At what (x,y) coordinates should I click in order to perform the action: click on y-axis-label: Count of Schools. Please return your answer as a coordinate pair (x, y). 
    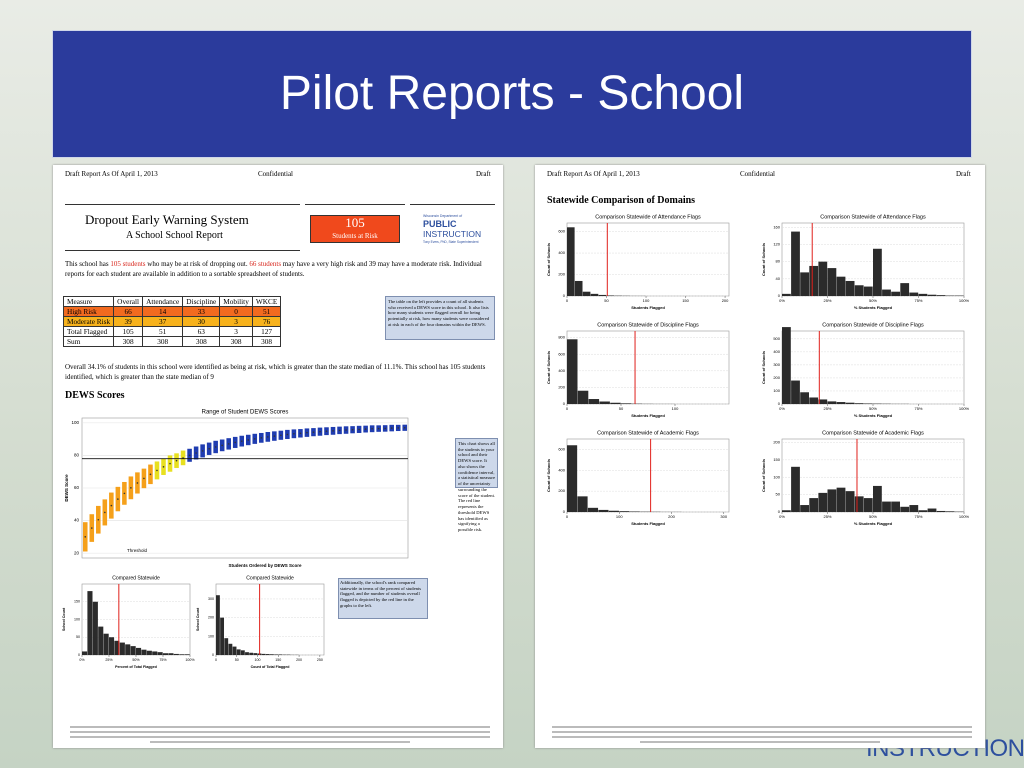
    Looking at the image, I should click on (763, 475).